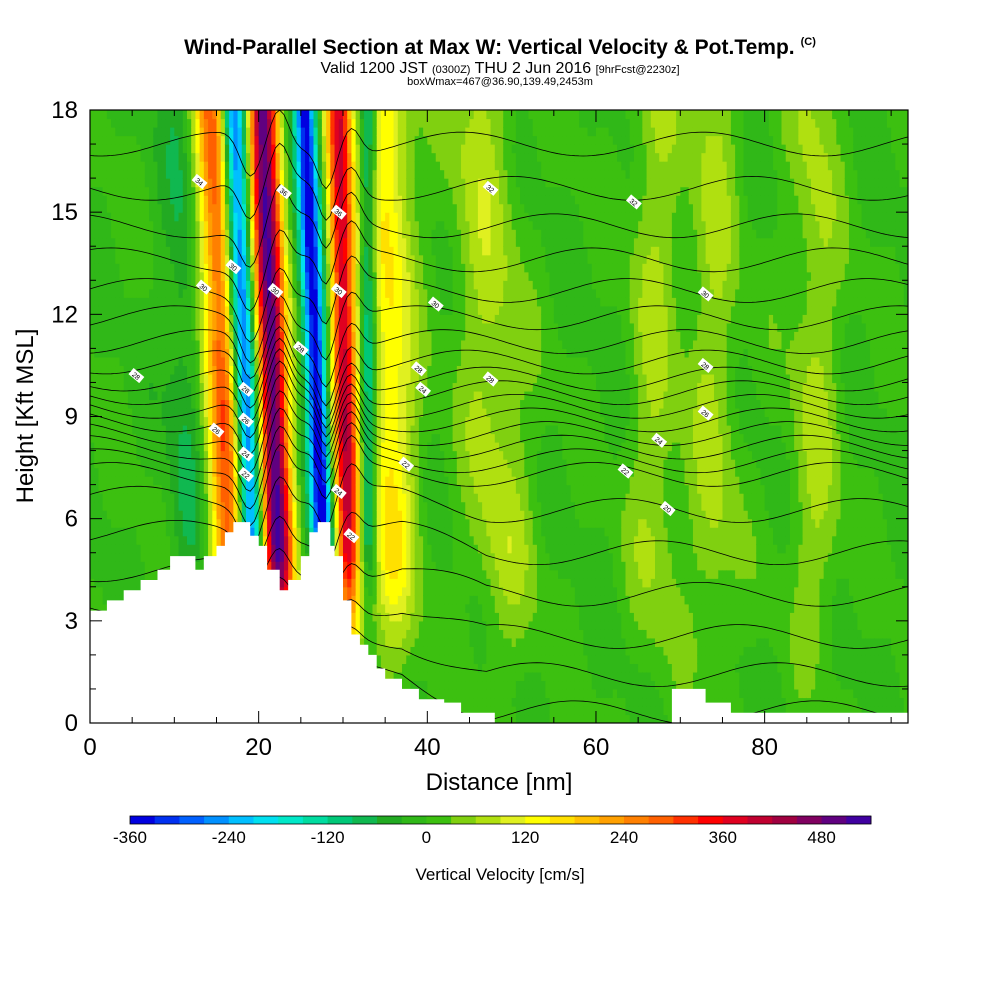  I want to click on valid-date: THU 2 Jun 2016, so click(533, 68).